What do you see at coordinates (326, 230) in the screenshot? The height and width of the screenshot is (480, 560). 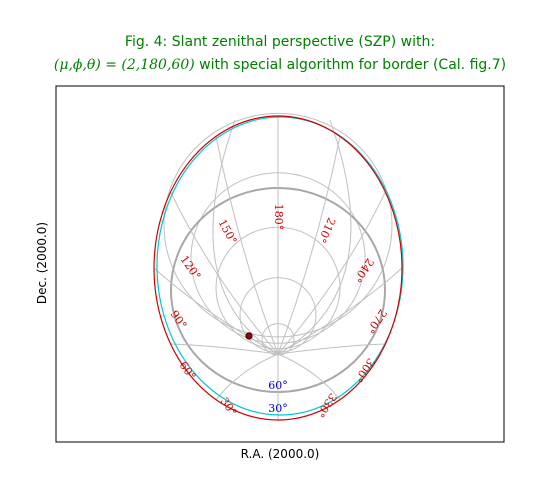 I see `longitude-label: 210°` at bounding box center [326, 230].